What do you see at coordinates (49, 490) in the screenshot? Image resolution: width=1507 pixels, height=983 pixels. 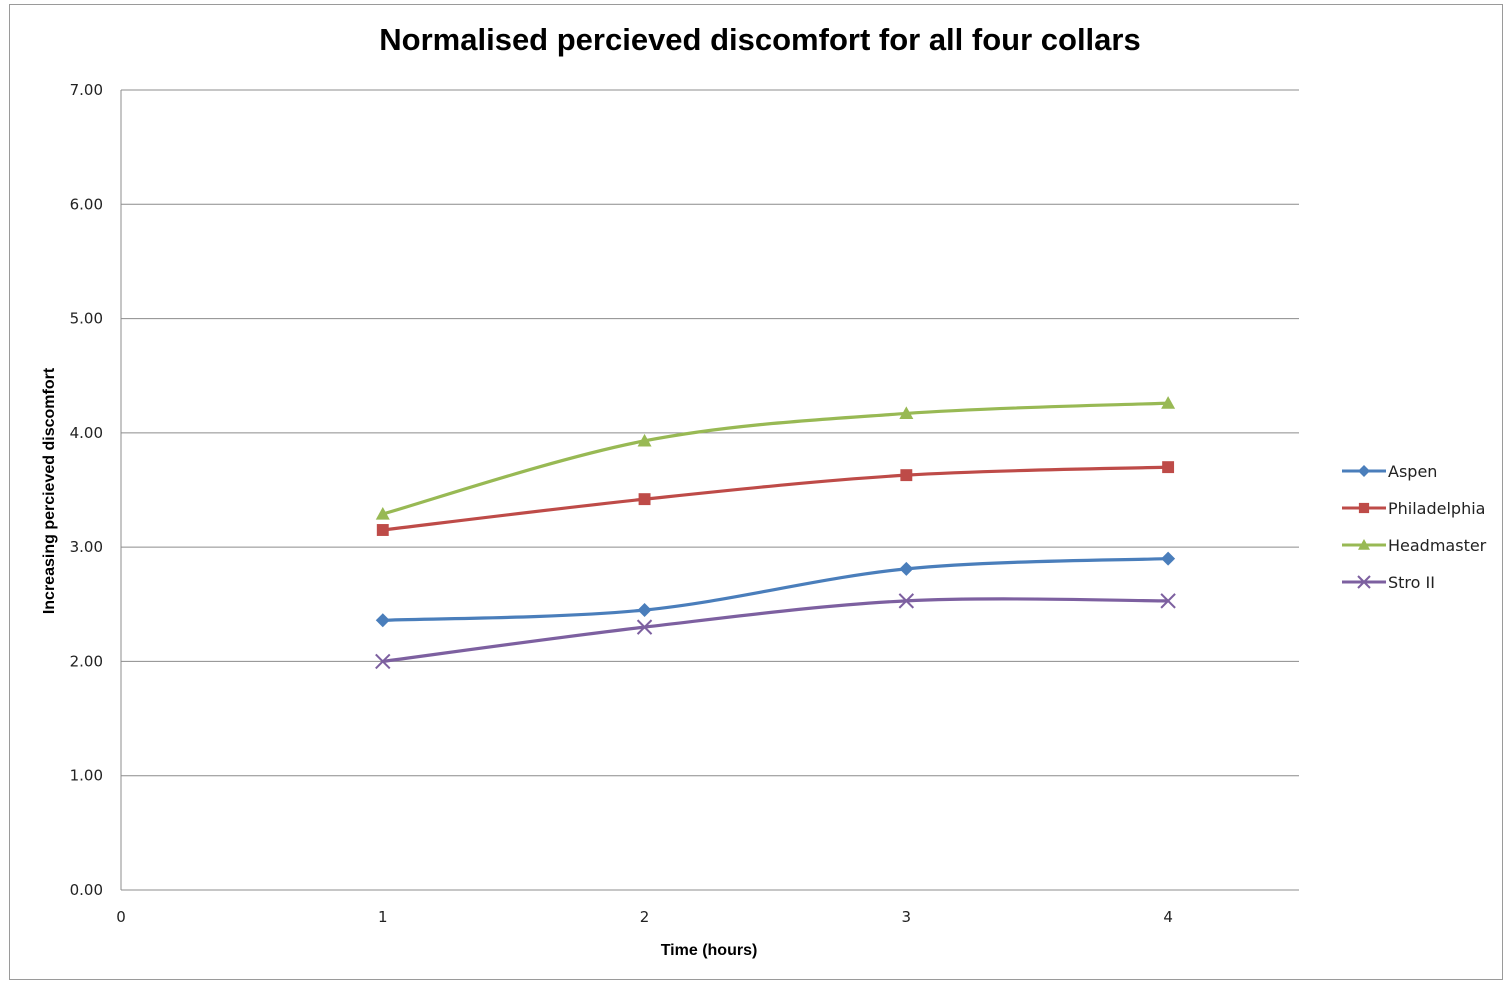 I see `y-axis-title: Increasing percieved discomfort` at bounding box center [49, 490].